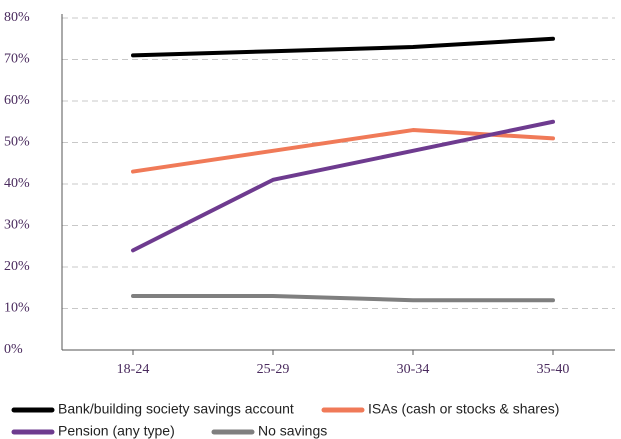 This screenshot has height=439, width=621. I want to click on legend-label: Pension (any type), so click(116, 431).